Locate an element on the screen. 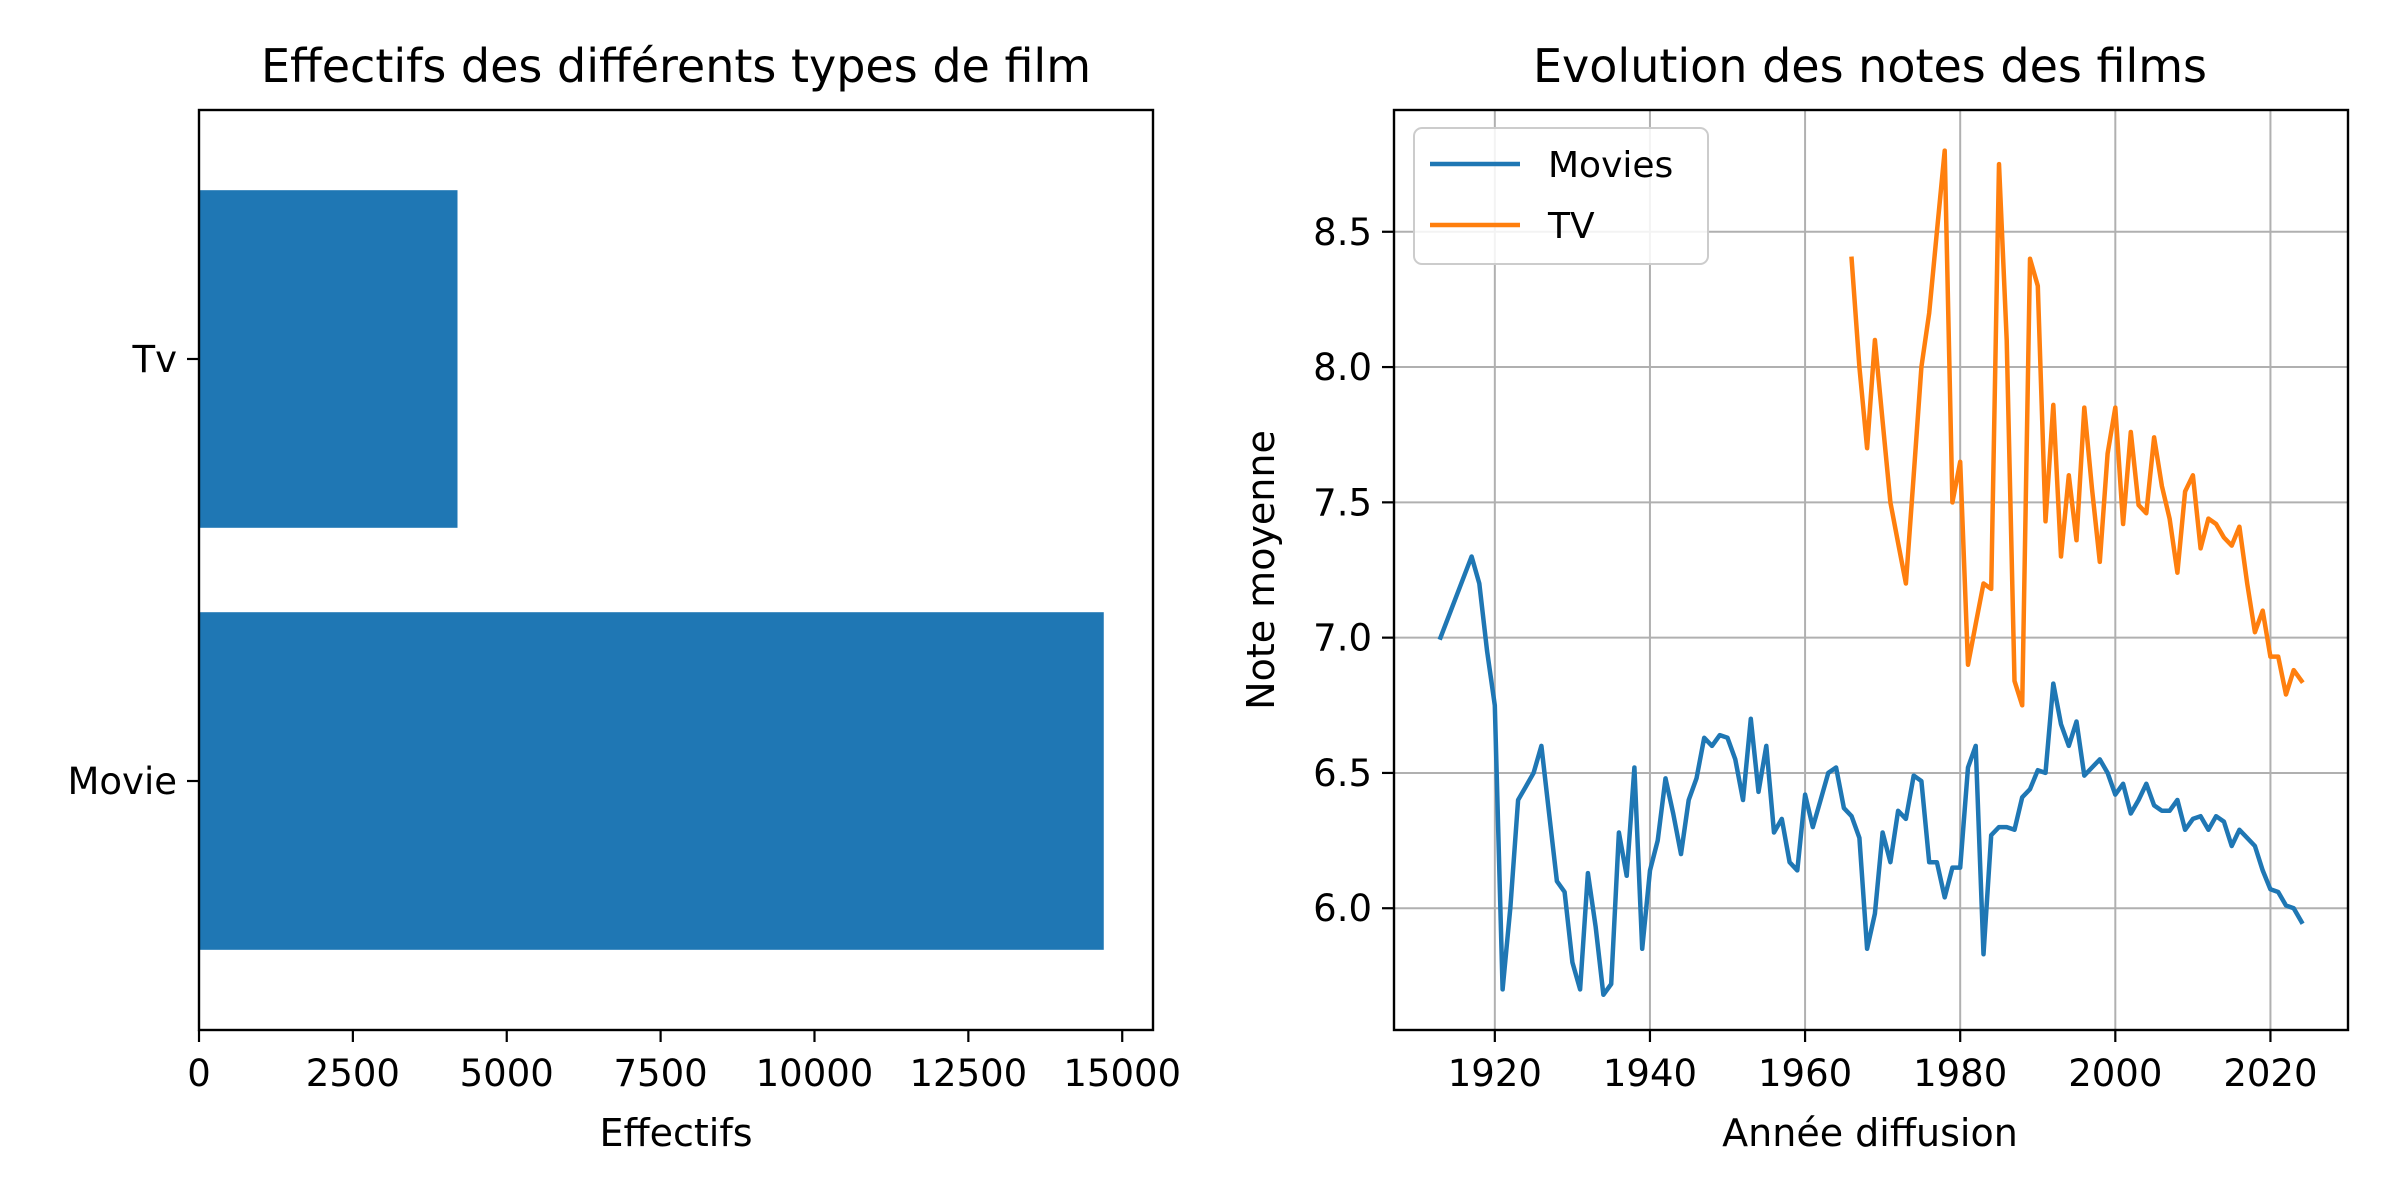 The width and height of the screenshot is (2400, 1200). series-line-tv is located at coordinates (2077, 428).